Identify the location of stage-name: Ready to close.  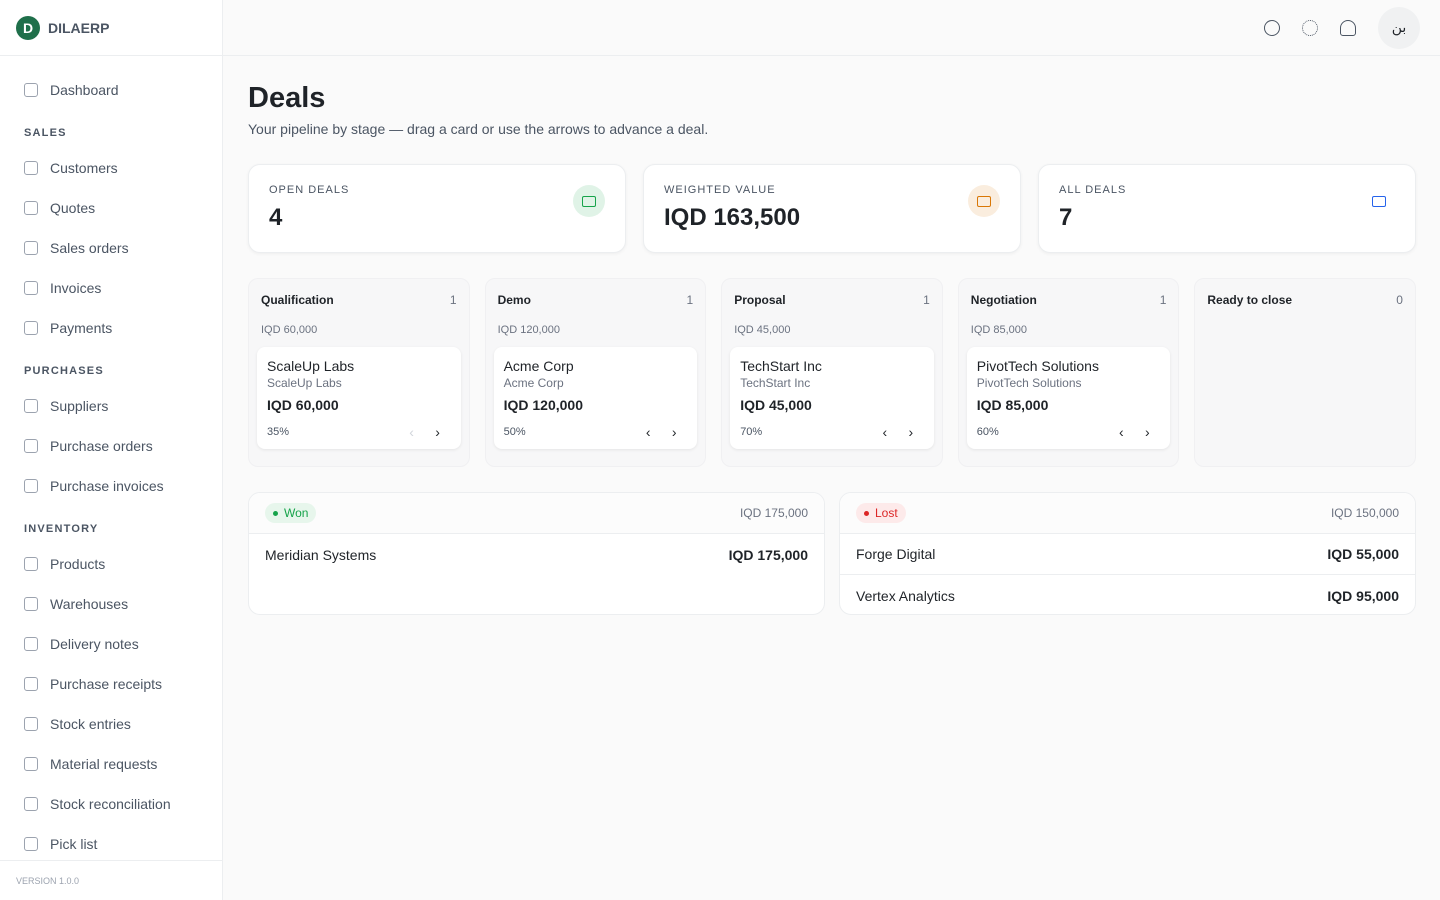
(1250, 300).